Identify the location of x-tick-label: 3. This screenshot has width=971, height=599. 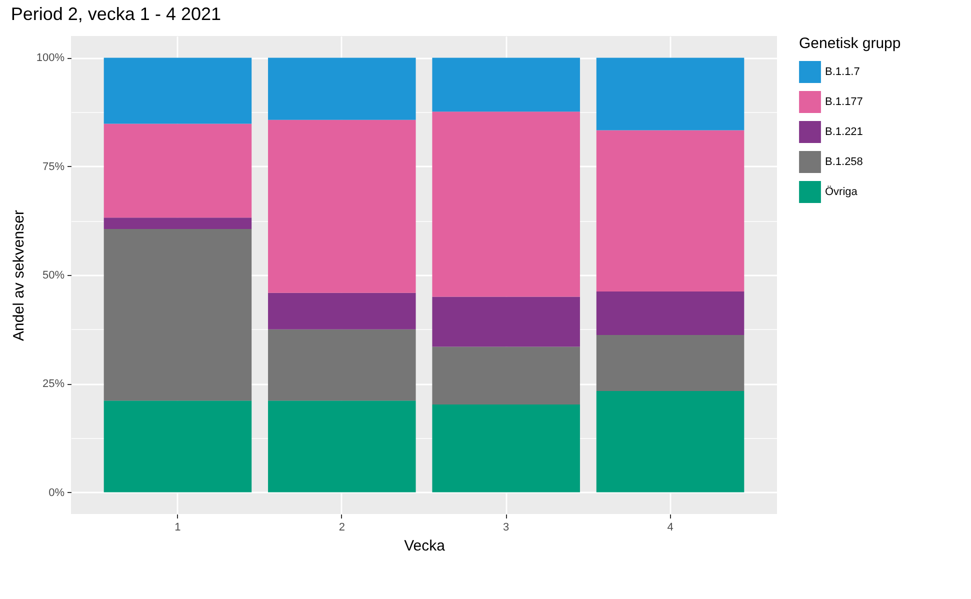
(506, 528).